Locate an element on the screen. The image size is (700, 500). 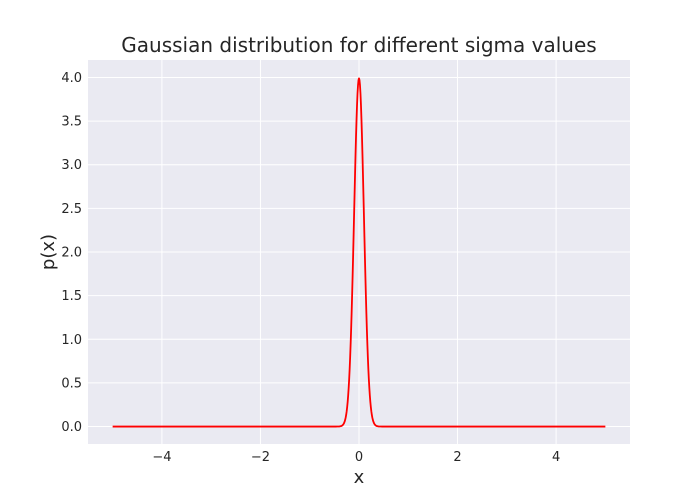
y-tick-label: 3.5 is located at coordinates (71, 122).